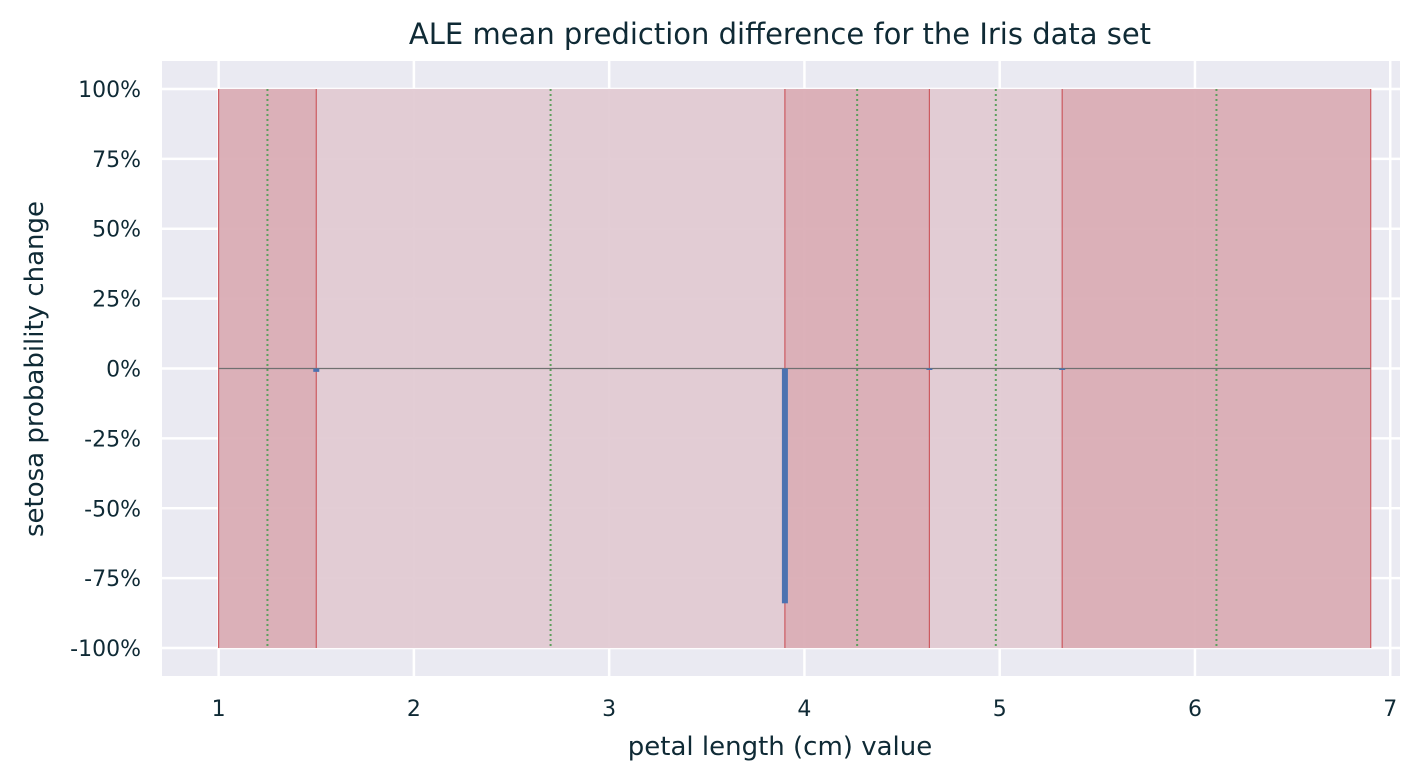  Describe the element at coordinates (112, 439) in the screenshot. I see `y-tick-label: -25%` at that location.